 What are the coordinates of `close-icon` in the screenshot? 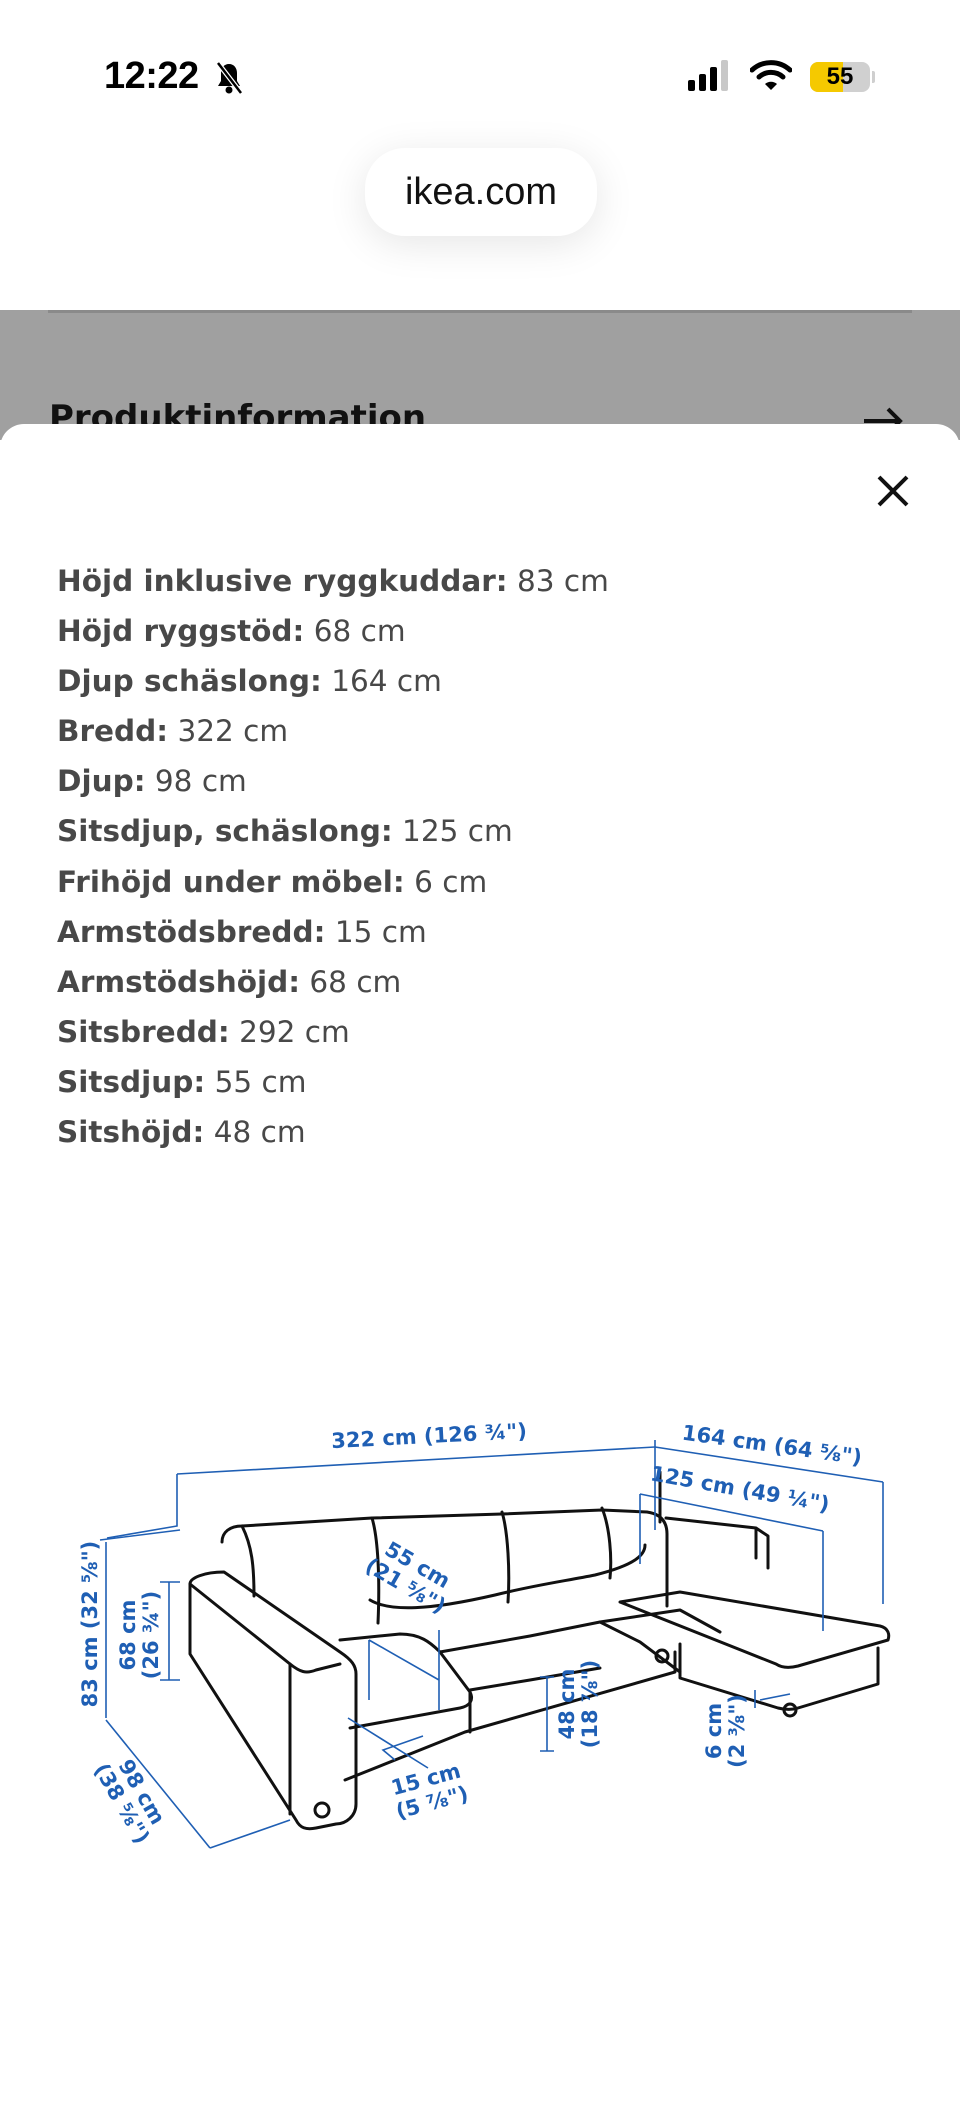 It's located at (893, 491).